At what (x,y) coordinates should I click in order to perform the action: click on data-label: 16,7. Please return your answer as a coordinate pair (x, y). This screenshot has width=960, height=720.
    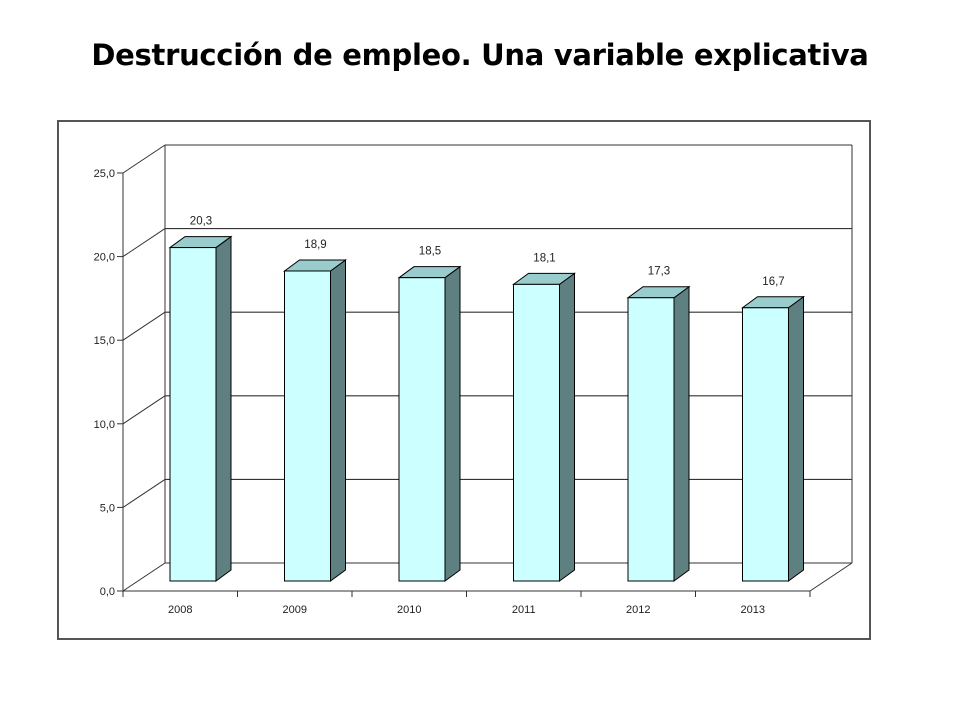
    Looking at the image, I should click on (773, 282).